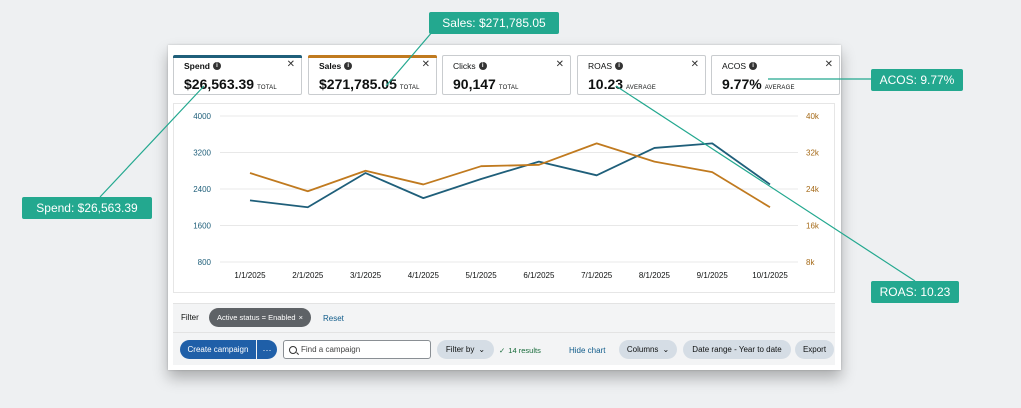 The width and height of the screenshot is (1021, 408). What do you see at coordinates (742, 84) in the screenshot?
I see `metric-value: 9.77%` at bounding box center [742, 84].